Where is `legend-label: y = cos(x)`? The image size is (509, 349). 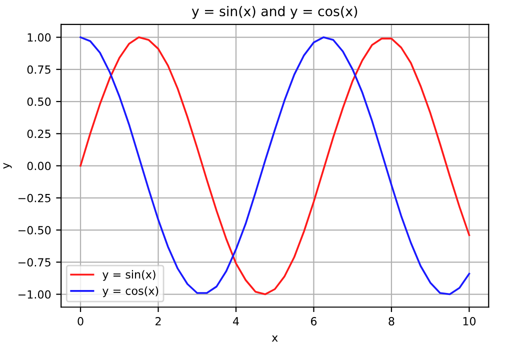 legend-label: y = cos(x) is located at coordinates (130, 292).